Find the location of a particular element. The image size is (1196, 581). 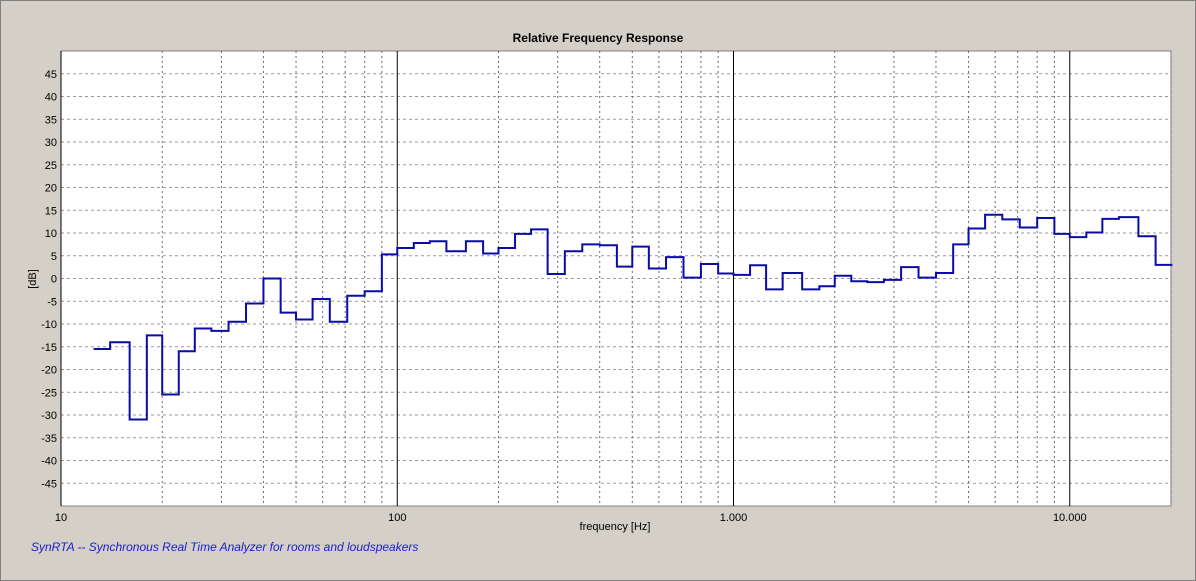

y-tick-label: -15 is located at coordinates (49, 348).